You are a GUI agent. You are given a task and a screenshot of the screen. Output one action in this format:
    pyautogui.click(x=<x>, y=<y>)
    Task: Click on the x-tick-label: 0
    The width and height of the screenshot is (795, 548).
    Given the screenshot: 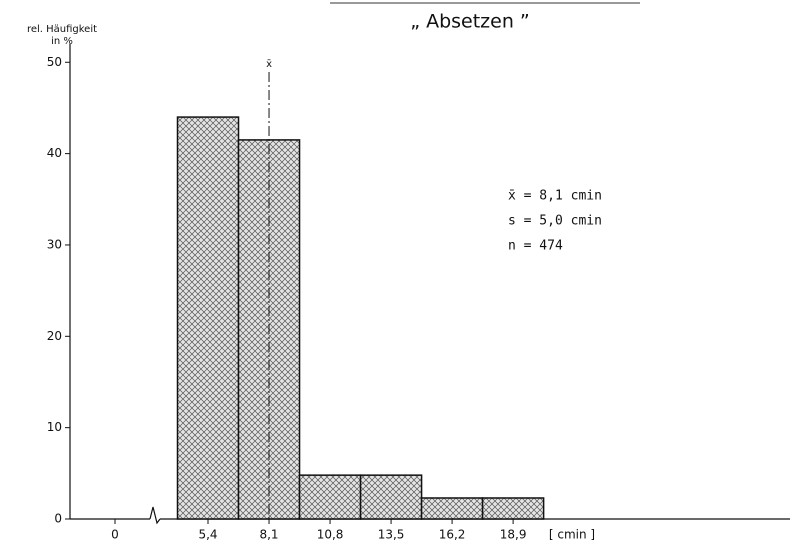 What is the action you would take?
    pyautogui.click(x=115, y=535)
    